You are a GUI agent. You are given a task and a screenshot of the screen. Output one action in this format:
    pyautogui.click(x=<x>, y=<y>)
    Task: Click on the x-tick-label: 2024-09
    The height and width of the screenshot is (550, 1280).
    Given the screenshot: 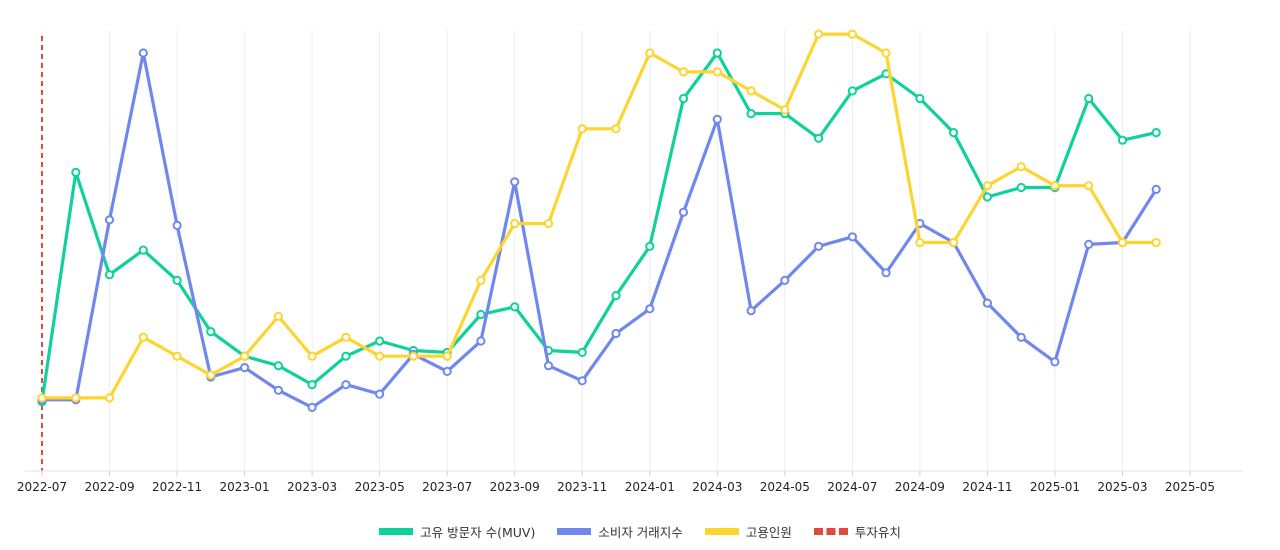 What is the action you would take?
    pyautogui.click(x=920, y=487)
    